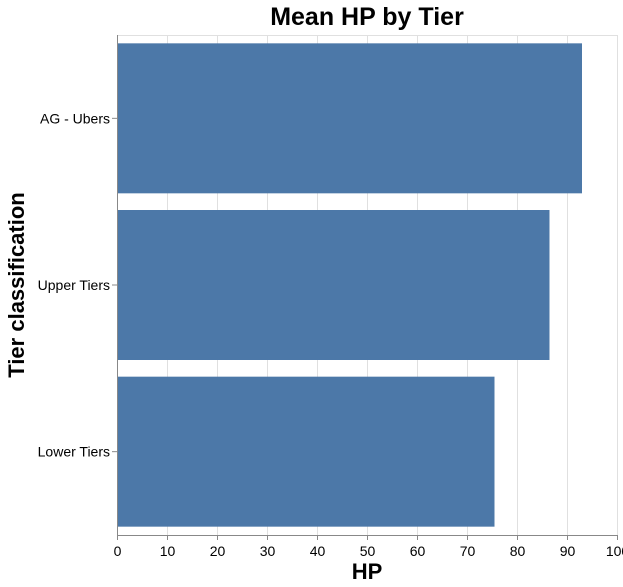 This screenshot has width=623, height=587. What do you see at coordinates (118, 551) in the screenshot?
I see `x-tick-label: 0` at bounding box center [118, 551].